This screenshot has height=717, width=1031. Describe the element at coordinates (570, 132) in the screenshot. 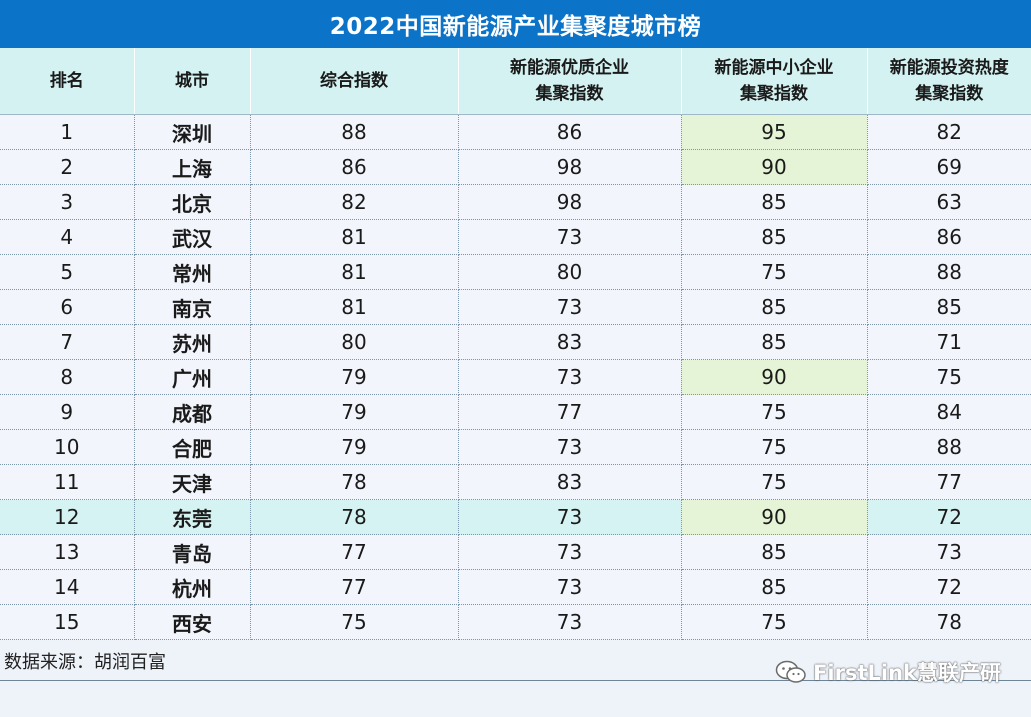

I see `quality-cell: 86` at that location.